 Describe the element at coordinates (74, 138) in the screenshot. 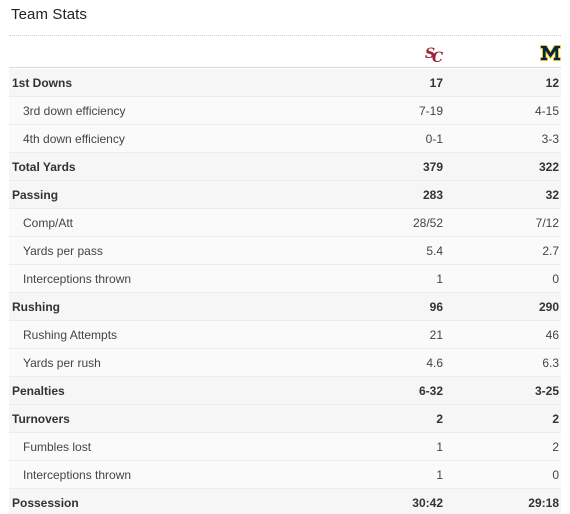

I see `stat-label: 4th down efficiency` at that location.